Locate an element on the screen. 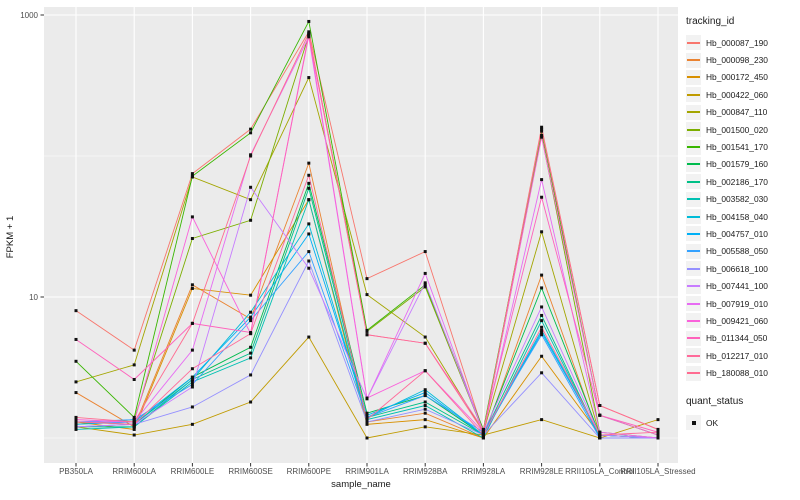 Image resolution: width=800 pixels, height=500 pixels. x-tick-label: PB350LA is located at coordinates (76, 471).